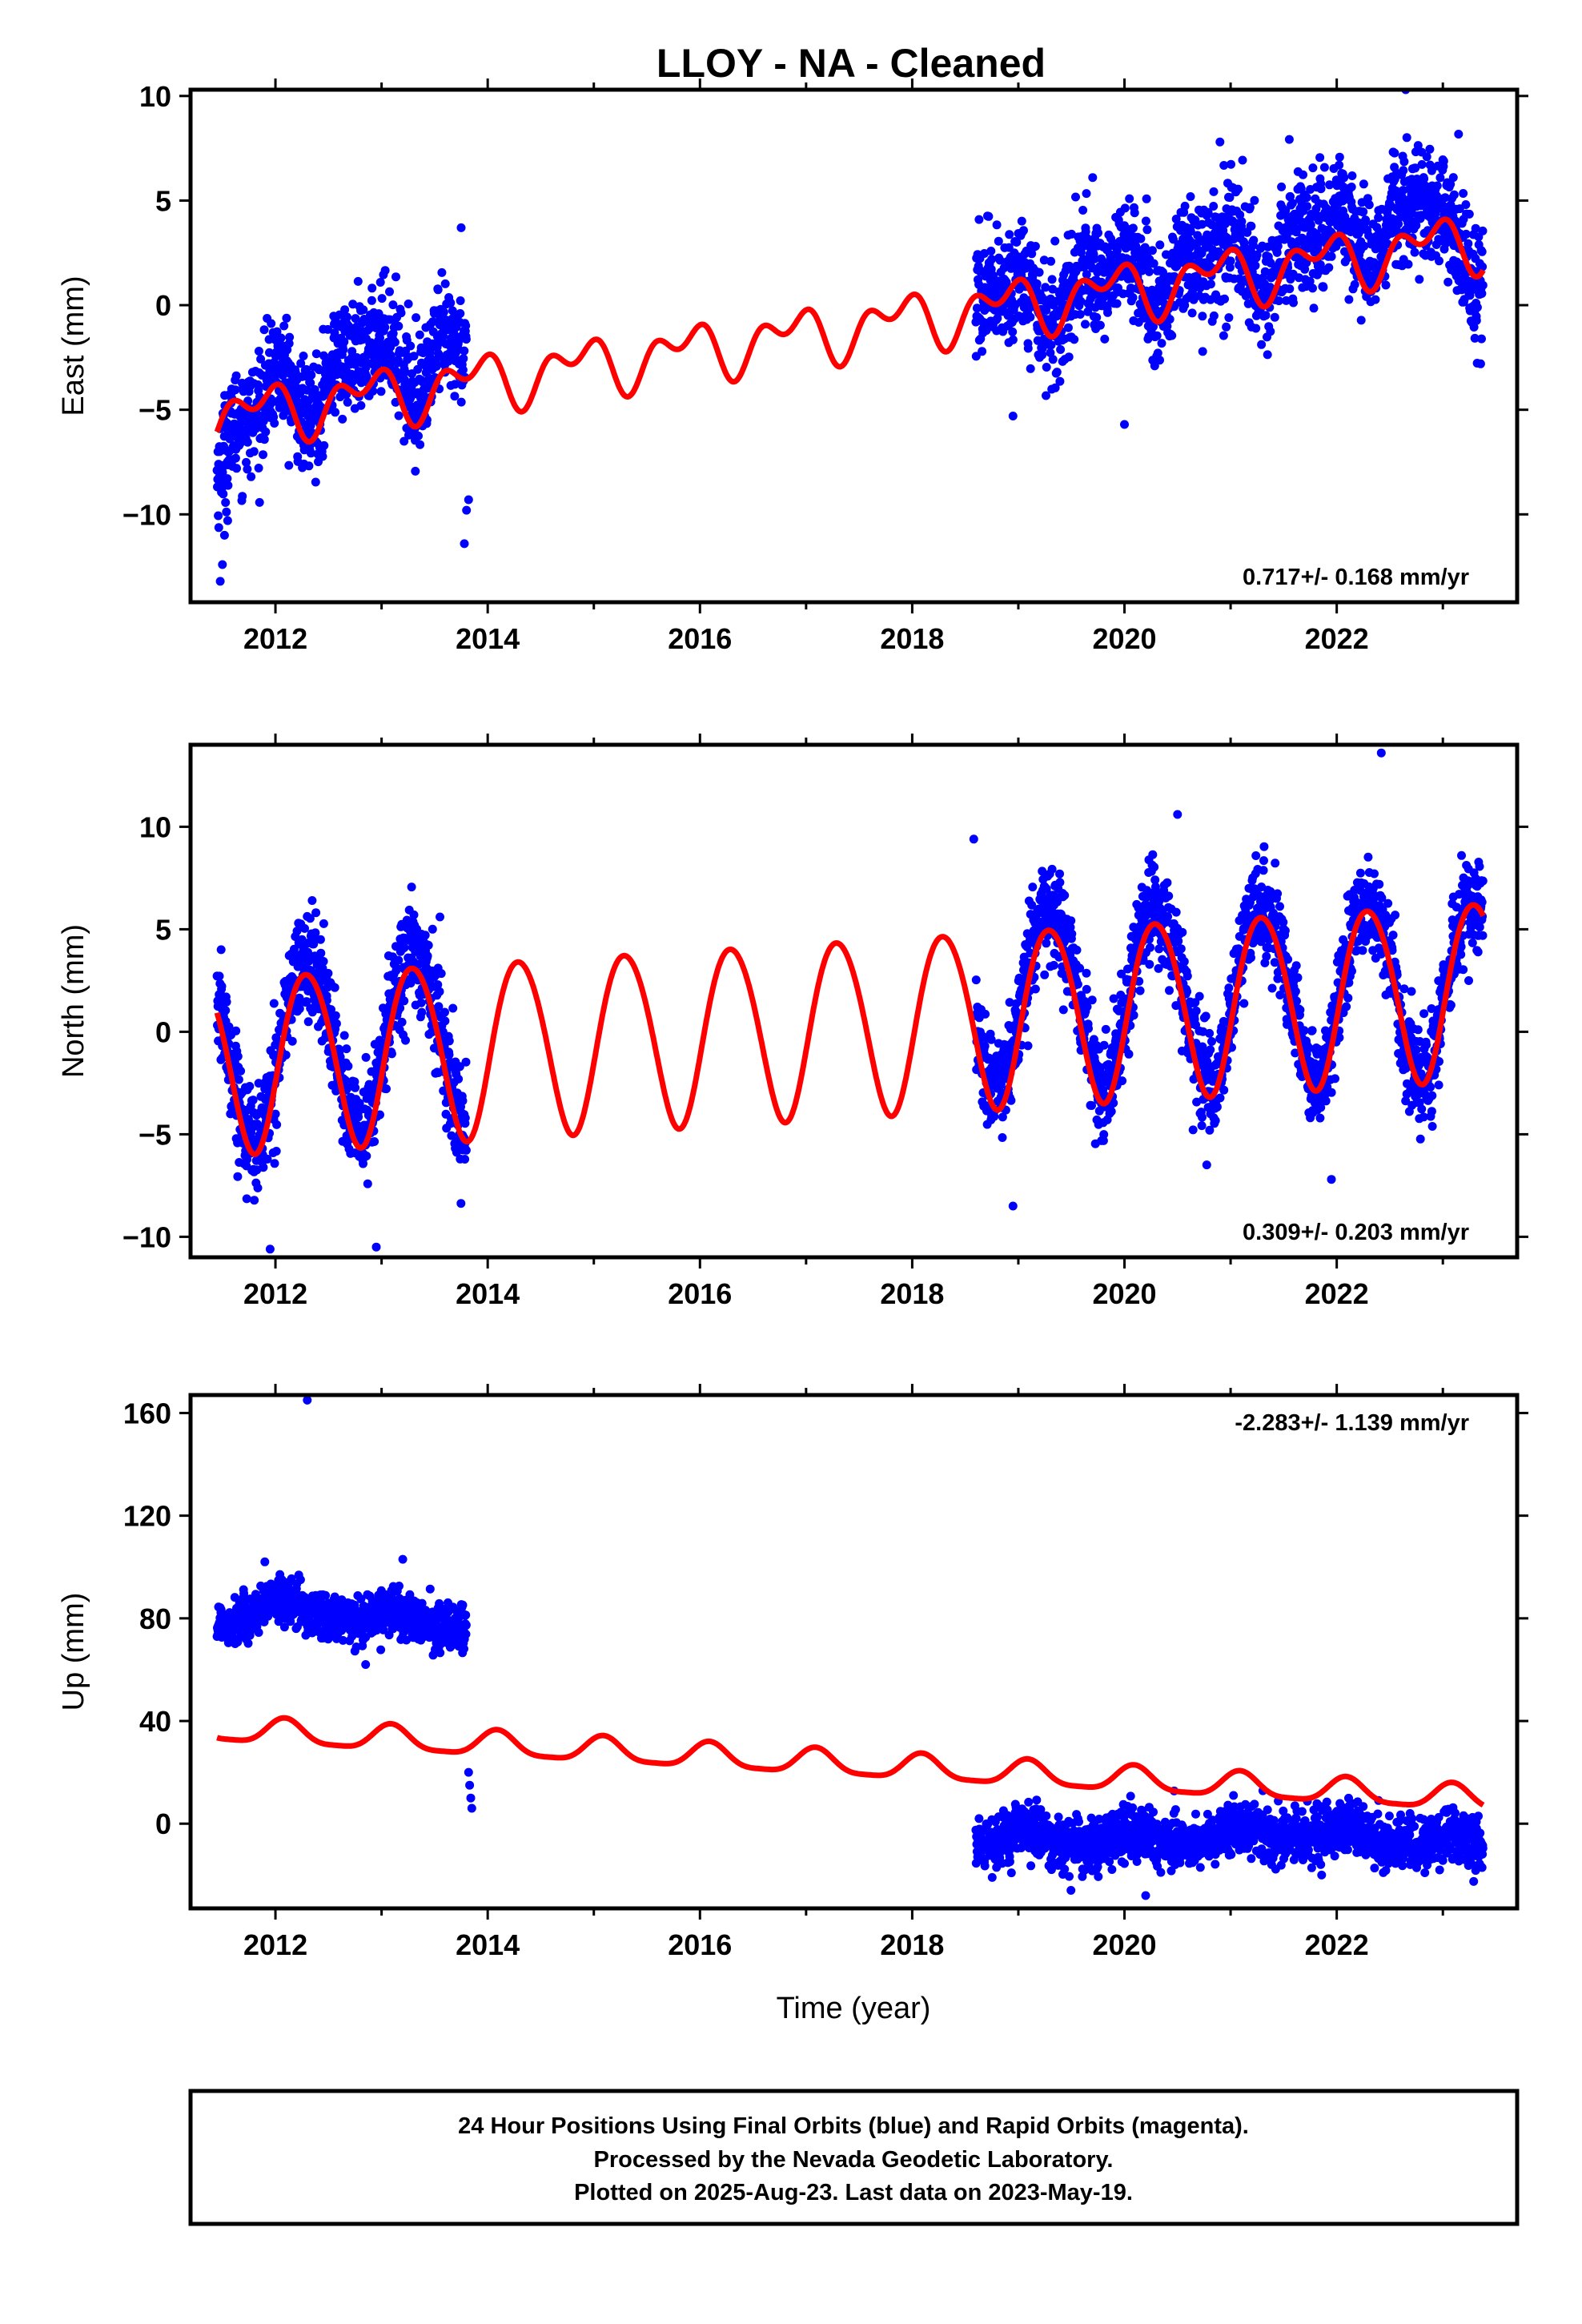  What do you see at coordinates (146, 514) in the screenshot?
I see `east-y-tick-label: −10` at bounding box center [146, 514].